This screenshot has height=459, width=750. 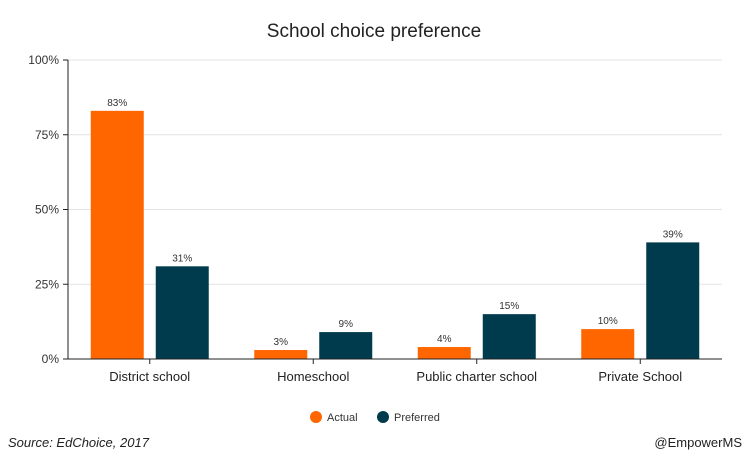 What do you see at coordinates (43, 60) in the screenshot?
I see `y-tick-label: 100%` at bounding box center [43, 60].